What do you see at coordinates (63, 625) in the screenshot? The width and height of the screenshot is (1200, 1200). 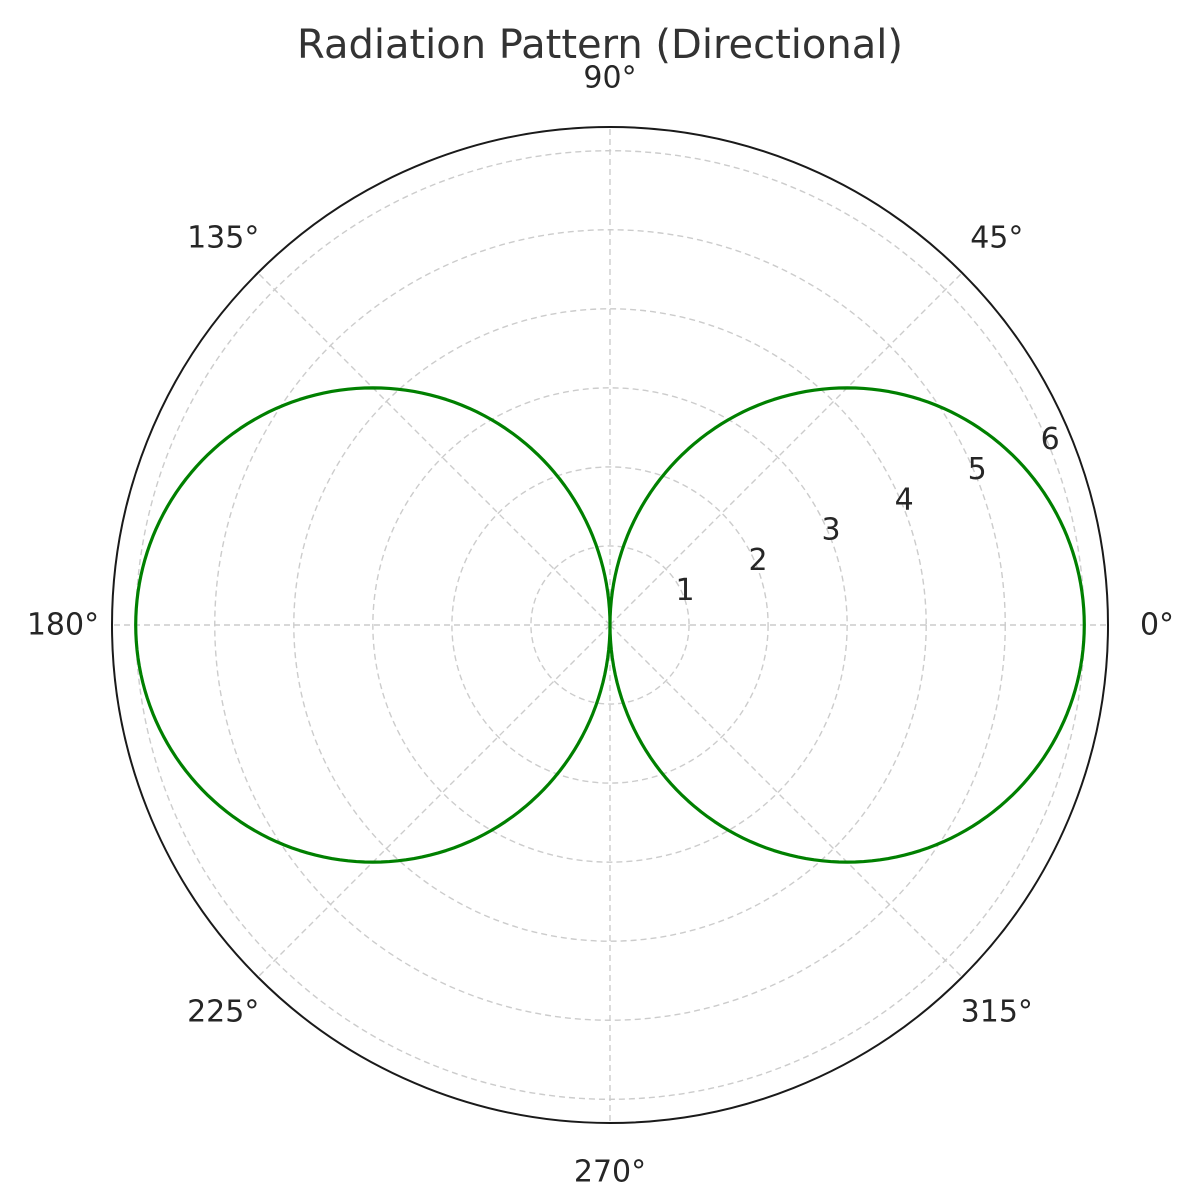 I see `angle-label-180: 180°` at bounding box center [63, 625].